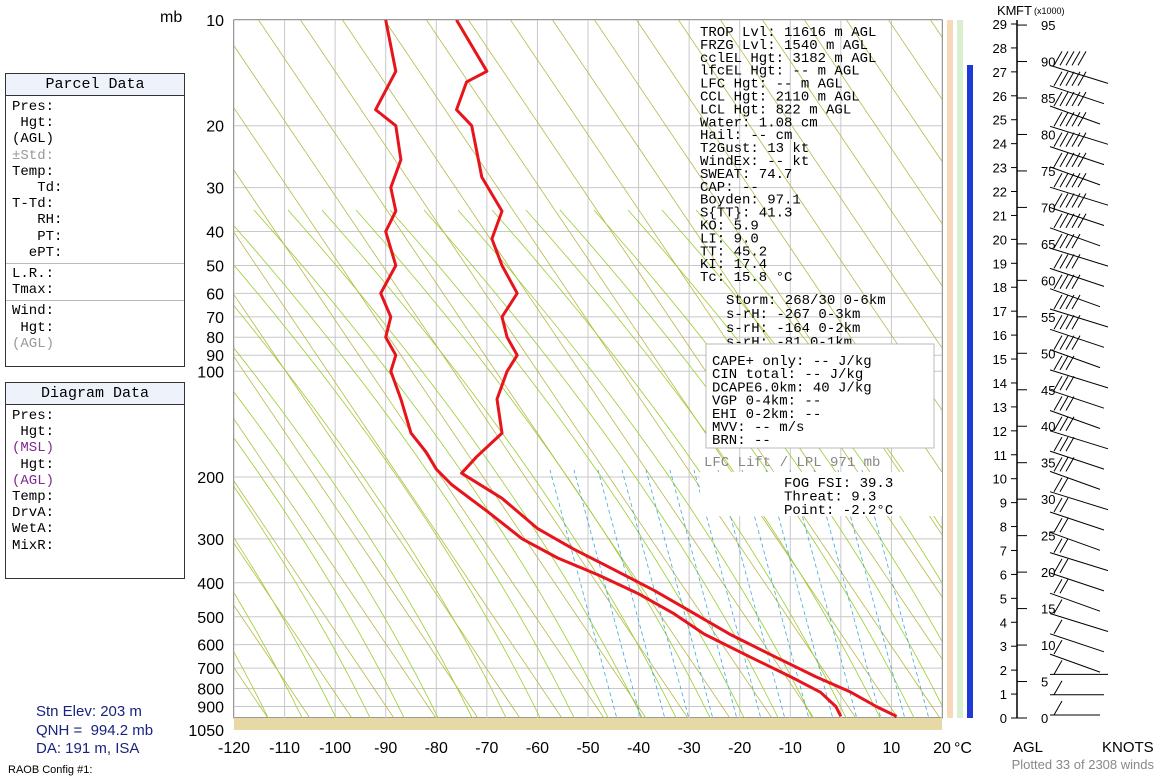 The width and height of the screenshot is (1164, 781). I want to click on mixing-ratio-line, so click(655, 593).